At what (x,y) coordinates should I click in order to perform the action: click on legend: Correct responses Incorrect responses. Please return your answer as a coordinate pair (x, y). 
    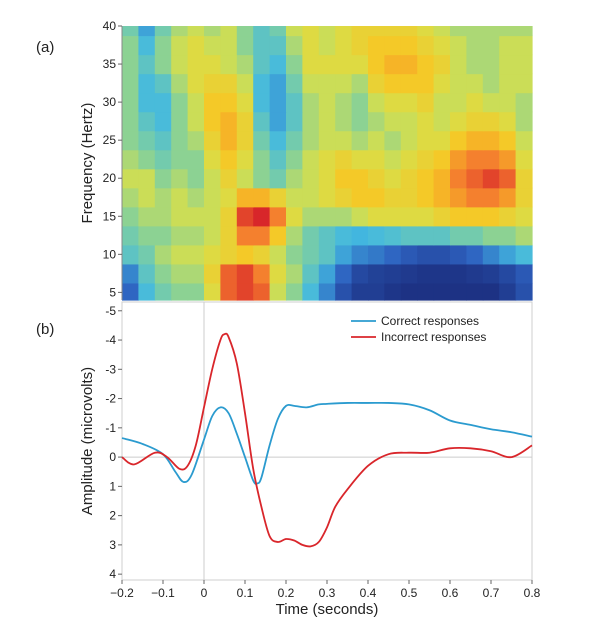
    Looking at the image, I should click on (418, 329).